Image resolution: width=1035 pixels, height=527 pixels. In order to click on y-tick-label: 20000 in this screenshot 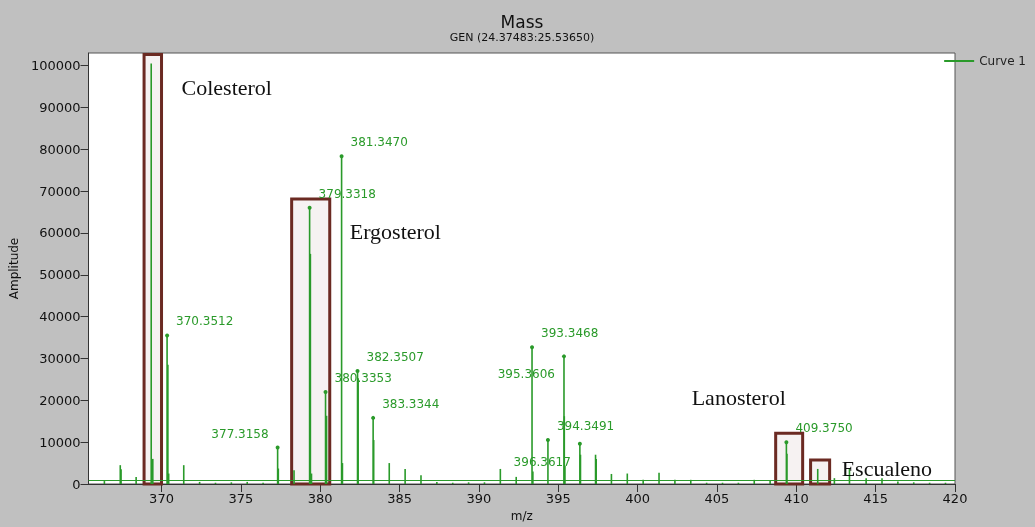, I will do `click(60, 400)`.